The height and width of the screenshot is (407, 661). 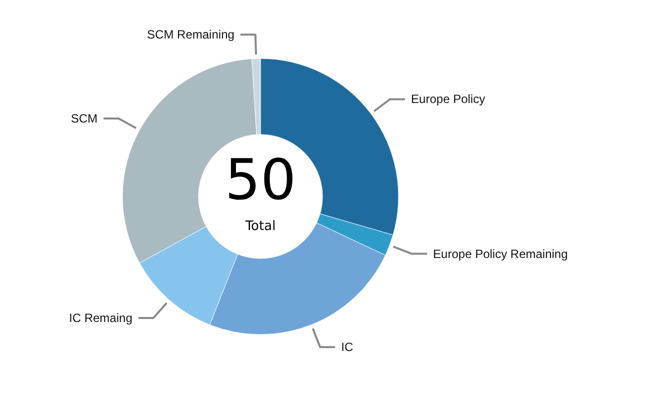 What do you see at coordinates (100, 318) in the screenshot?
I see `slice-label: IC Remaing` at bounding box center [100, 318].